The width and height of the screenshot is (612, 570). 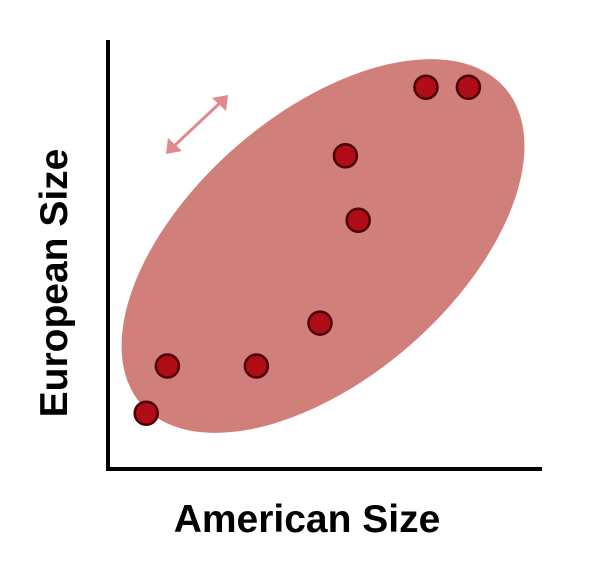 I want to click on arrow-head-start, so click(x=174, y=146).